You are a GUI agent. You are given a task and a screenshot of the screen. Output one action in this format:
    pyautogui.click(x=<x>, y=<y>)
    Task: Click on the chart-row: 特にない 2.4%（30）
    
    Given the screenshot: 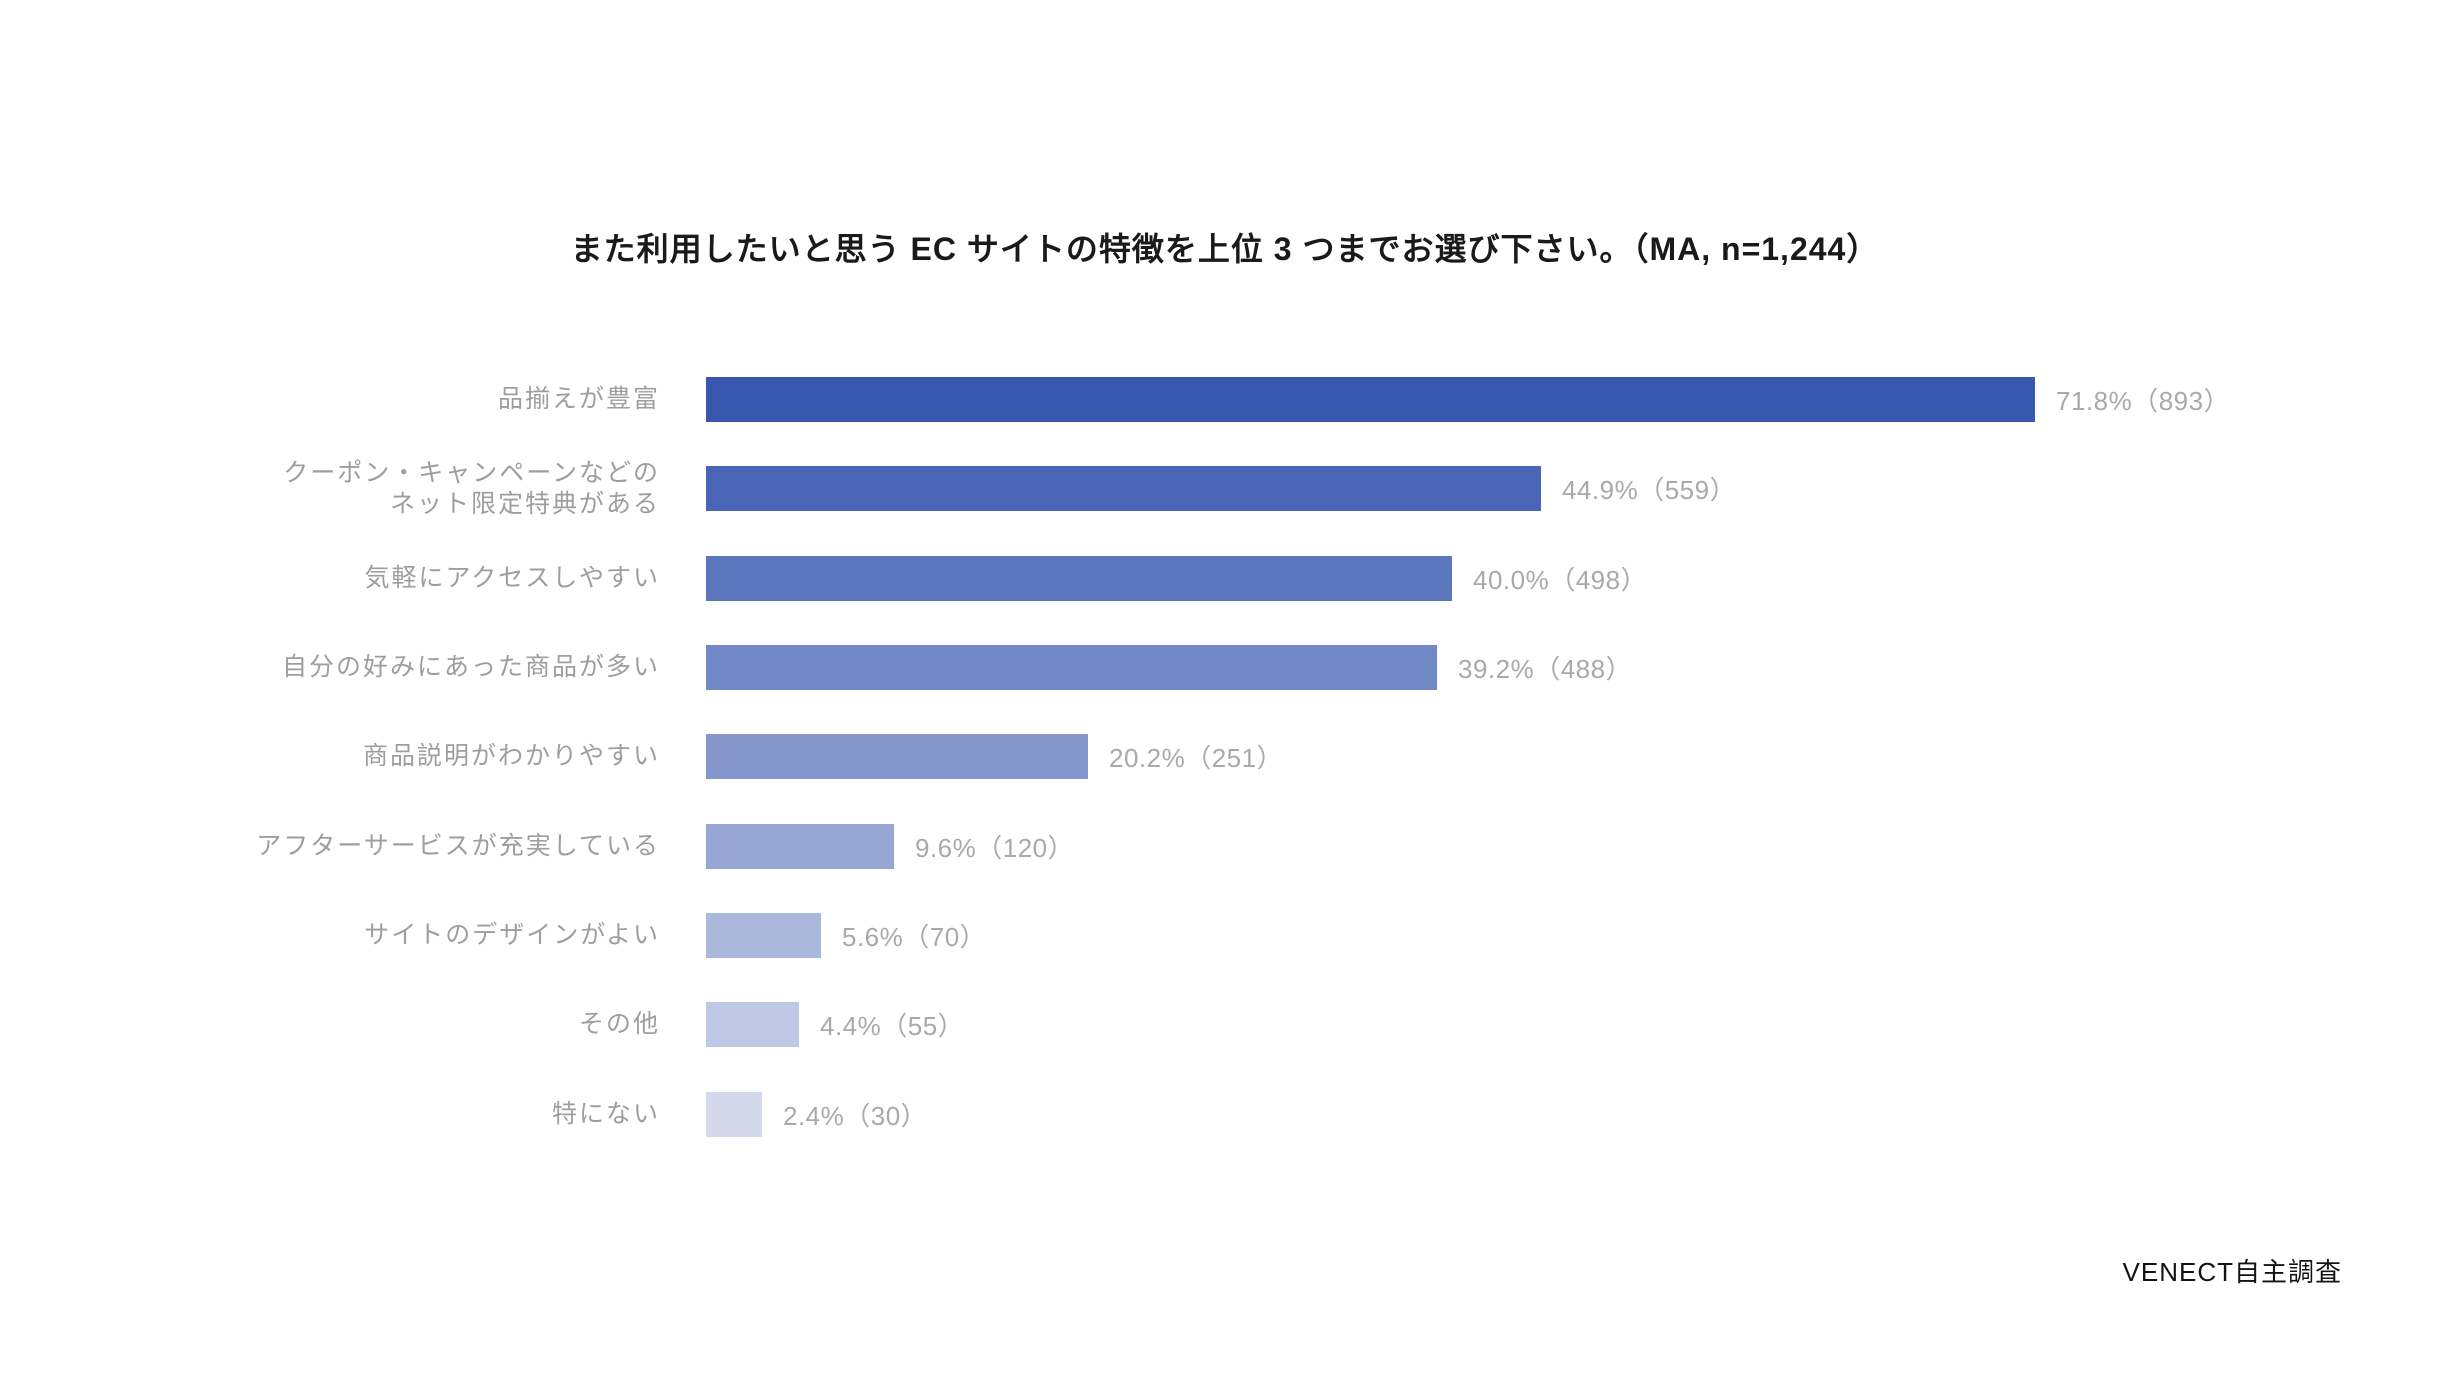 What is the action you would take?
    pyautogui.click(x=1225, y=1113)
    